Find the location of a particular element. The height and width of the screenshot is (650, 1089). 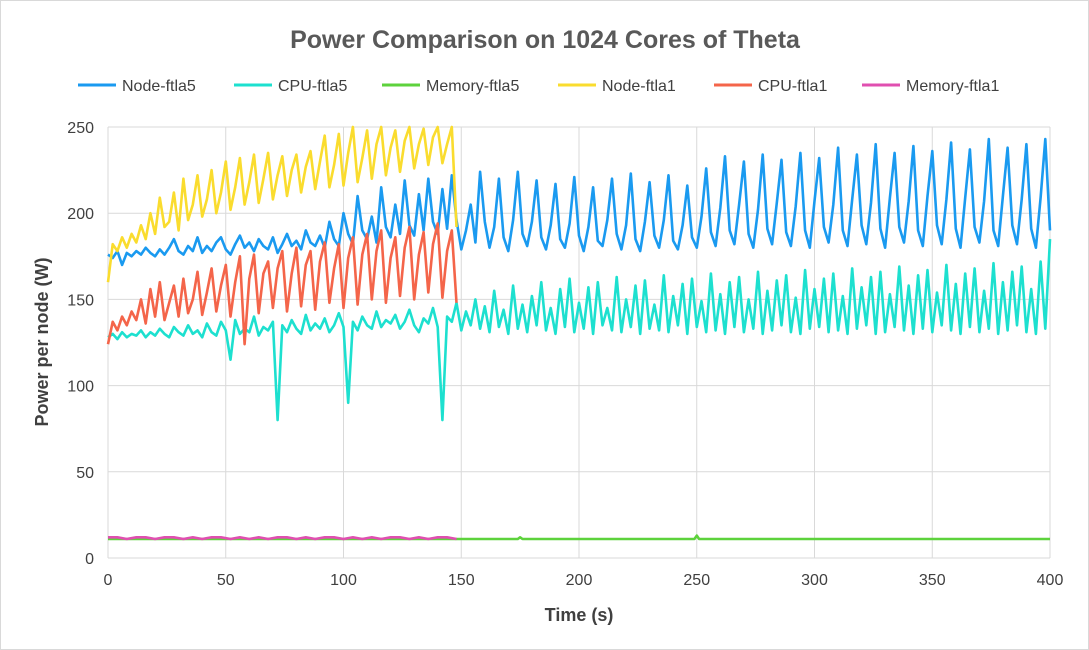

legend-label: Memory-ftla5 is located at coordinates (472, 86).